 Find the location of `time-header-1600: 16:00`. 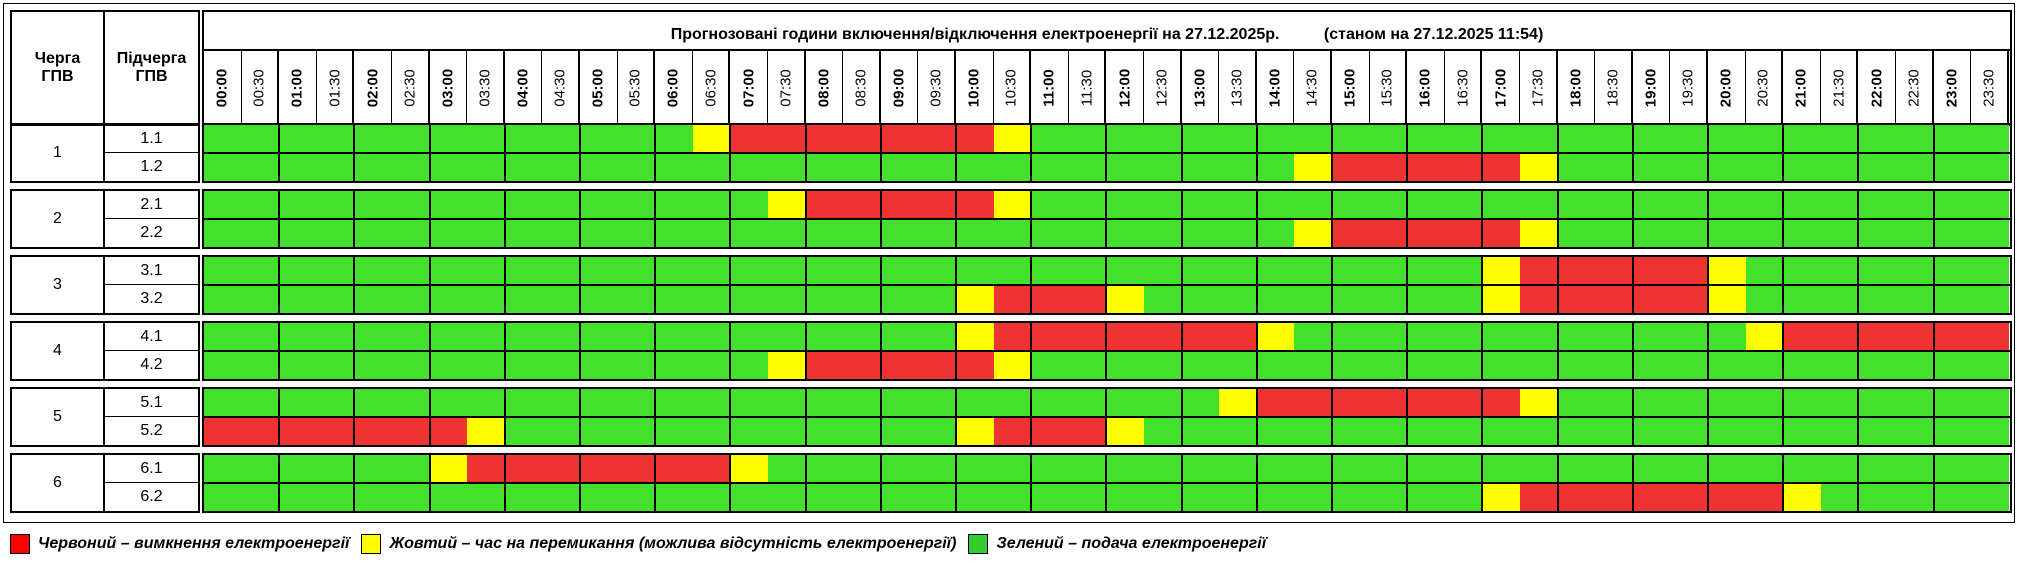

time-header-1600: 16:00 is located at coordinates (1426, 87).